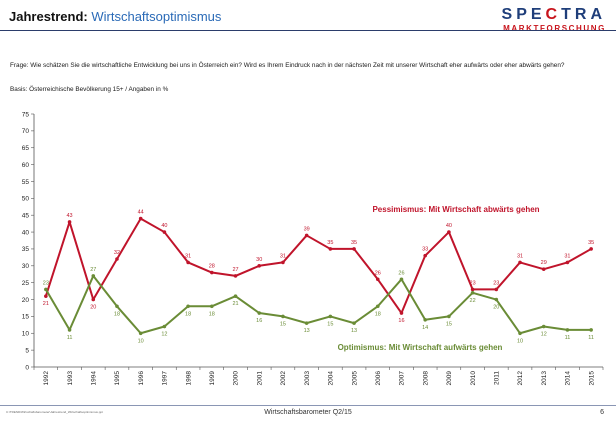  Describe the element at coordinates (165, 378) in the screenshot. I see `x-tick-label: 1997` at that location.